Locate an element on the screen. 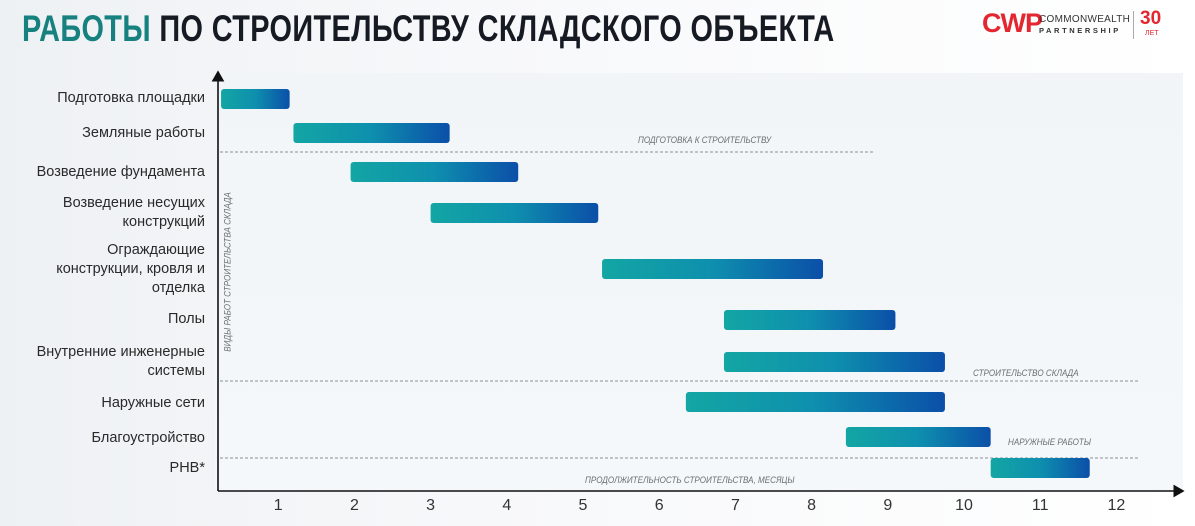  x-tick-label: 7 is located at coordinates (735, 505).